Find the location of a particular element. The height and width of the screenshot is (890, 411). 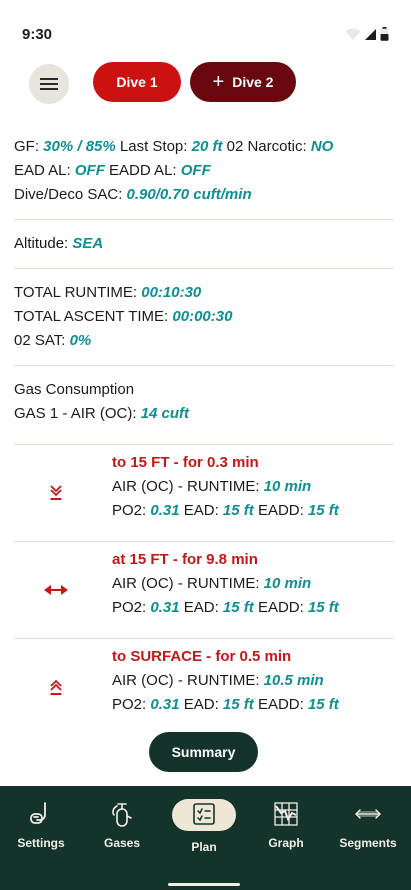

nav-gases: Gases is located at coordinates (122, 831).